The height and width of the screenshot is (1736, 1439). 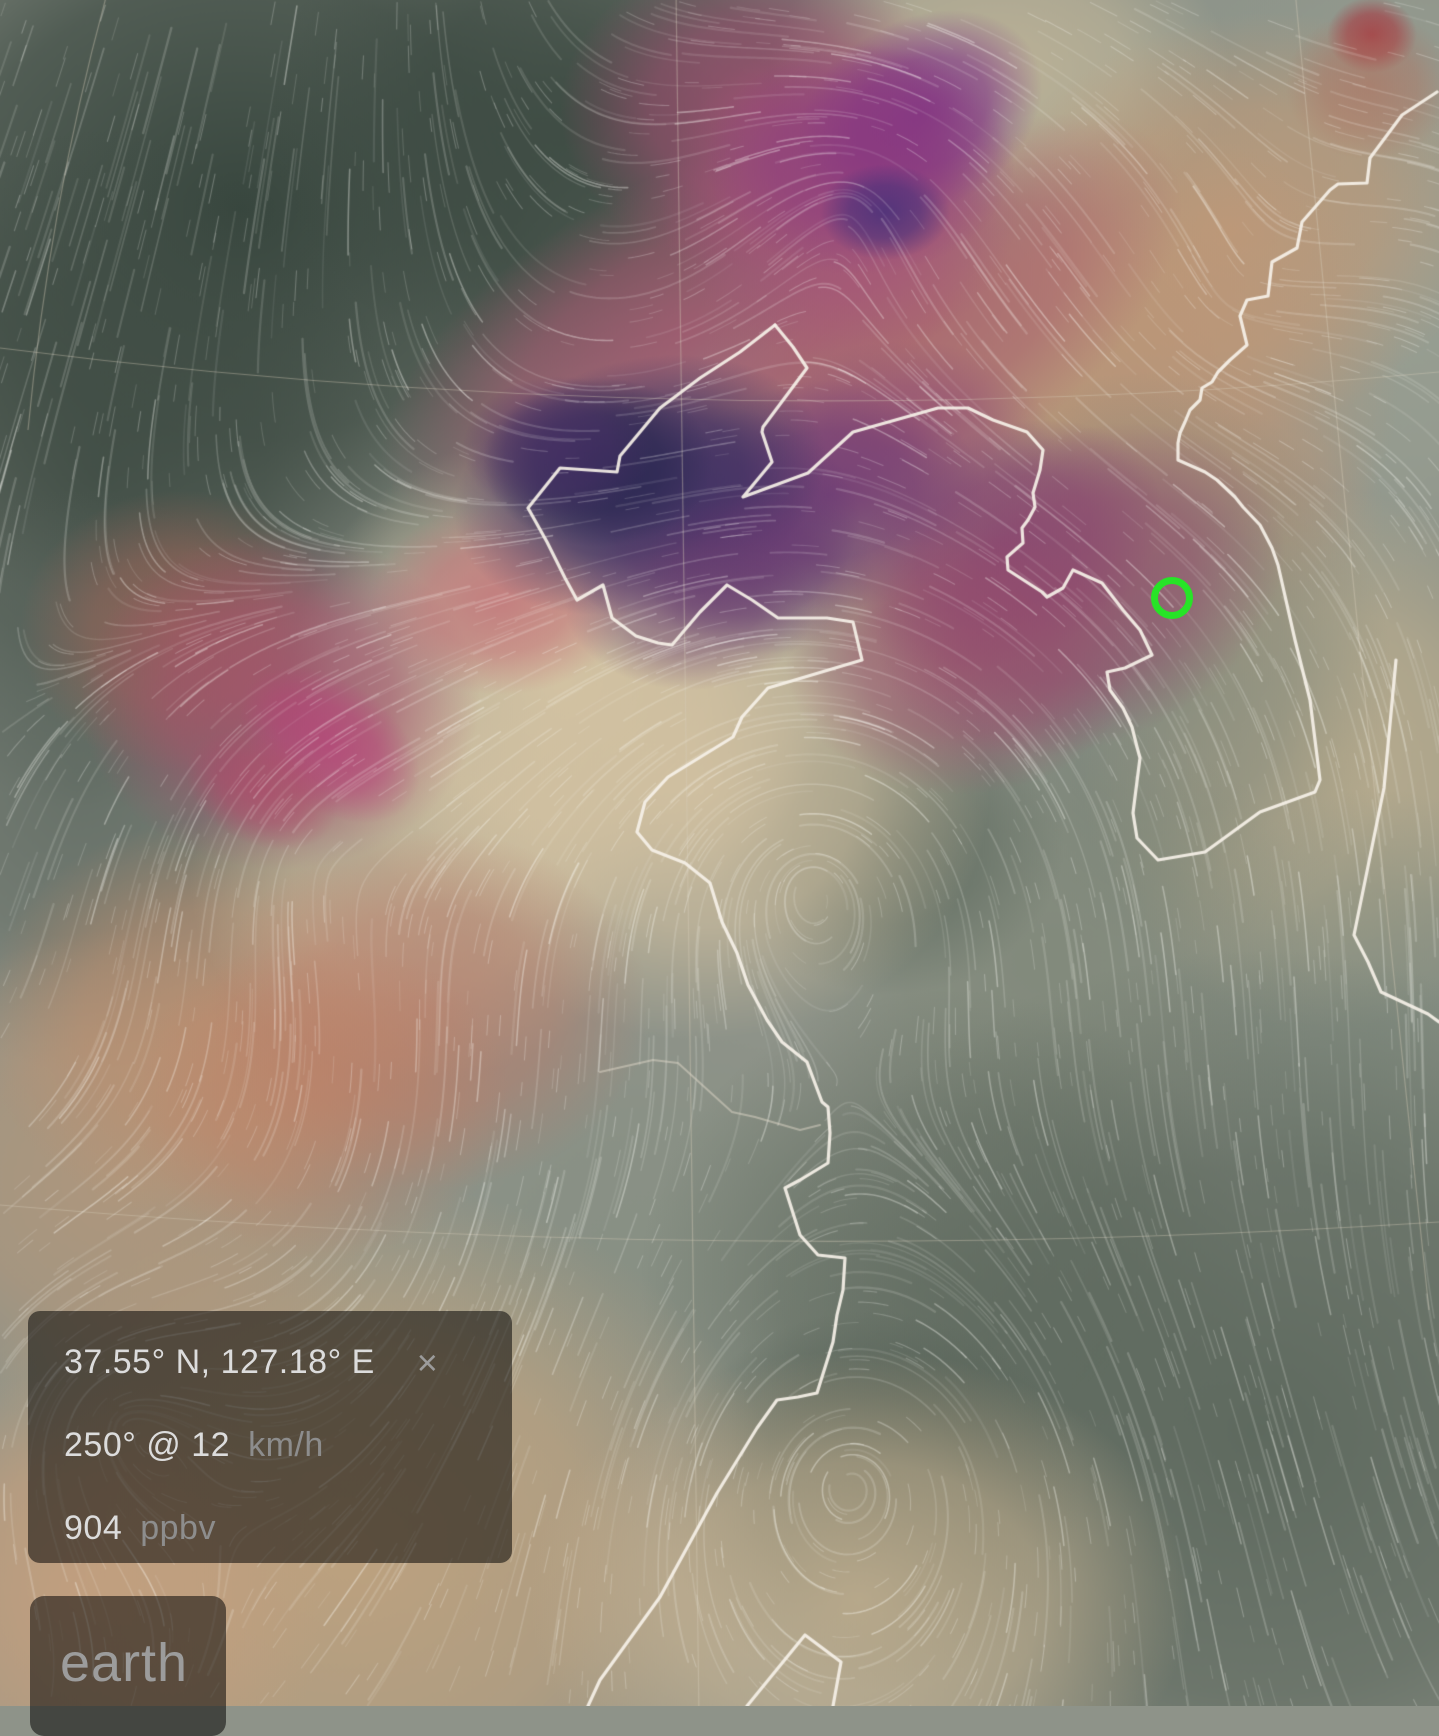 I want to click on coordinates-row: 37.55° N, 127.18° E ×, so click(x=270, y=1362).